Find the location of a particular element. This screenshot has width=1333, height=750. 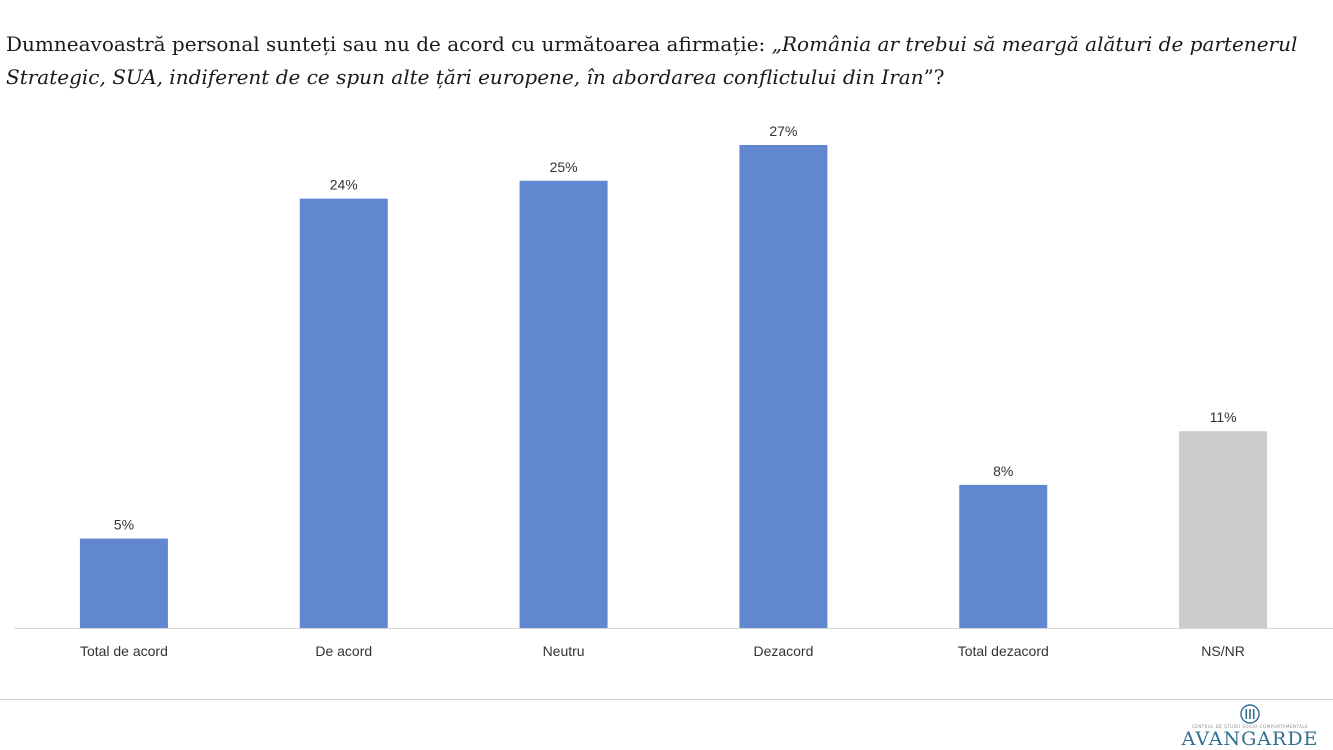

bar-dezacord is located at coordinates (783, 386).